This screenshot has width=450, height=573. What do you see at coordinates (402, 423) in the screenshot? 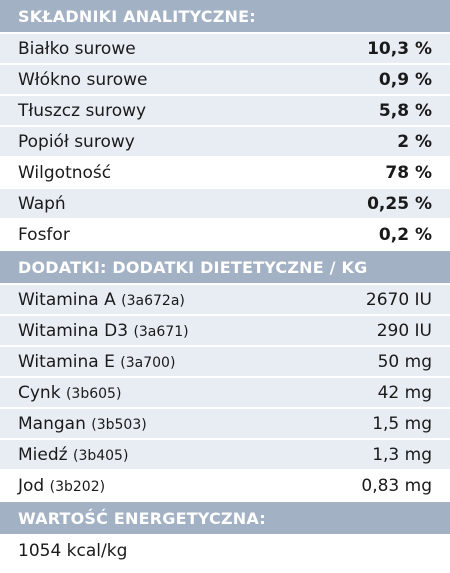
I see `row-value: 1,5 mg` at bounding box center [402, 423].